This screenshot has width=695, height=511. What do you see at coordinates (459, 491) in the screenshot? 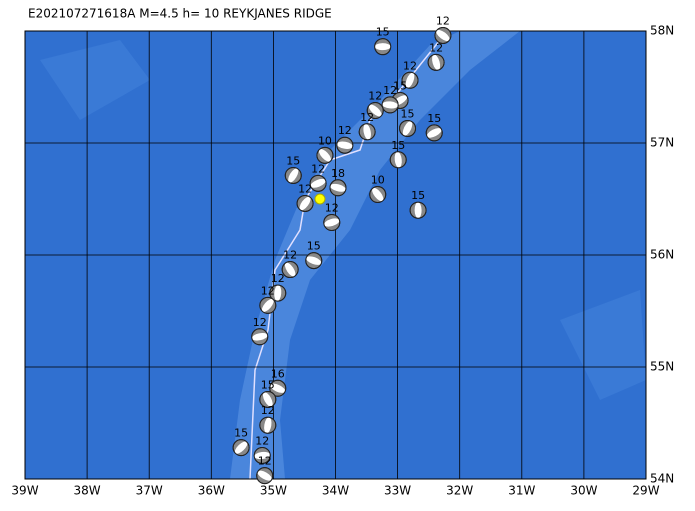
I see `x-tick-label: 32W` at bounding box center [459, 491].